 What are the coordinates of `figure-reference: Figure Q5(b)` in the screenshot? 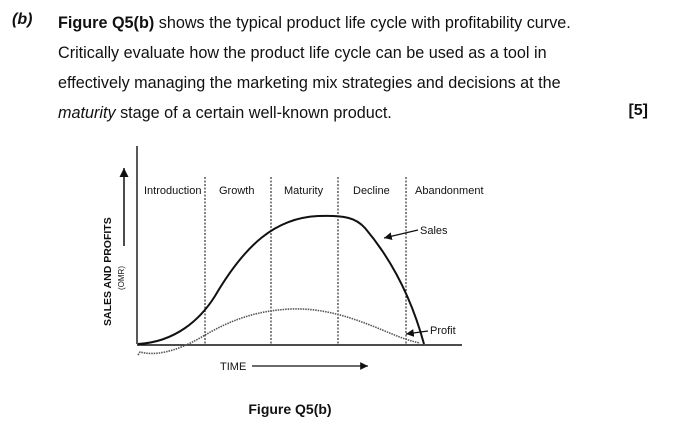 It's located at (106, 23).